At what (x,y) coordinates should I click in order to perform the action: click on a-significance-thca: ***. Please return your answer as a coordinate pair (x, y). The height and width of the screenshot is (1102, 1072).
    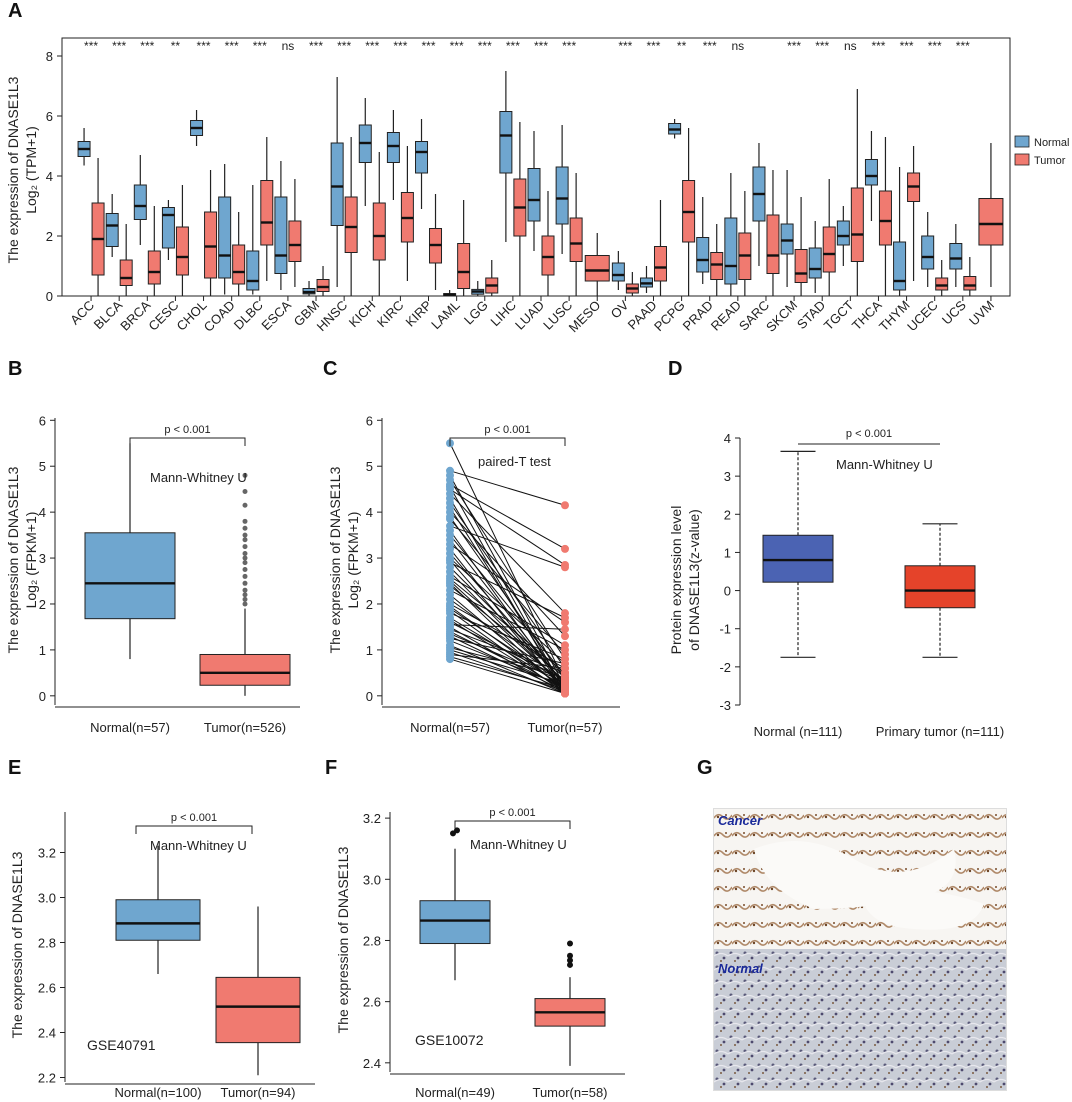
    Looking at the image, I should click on (878, 46).